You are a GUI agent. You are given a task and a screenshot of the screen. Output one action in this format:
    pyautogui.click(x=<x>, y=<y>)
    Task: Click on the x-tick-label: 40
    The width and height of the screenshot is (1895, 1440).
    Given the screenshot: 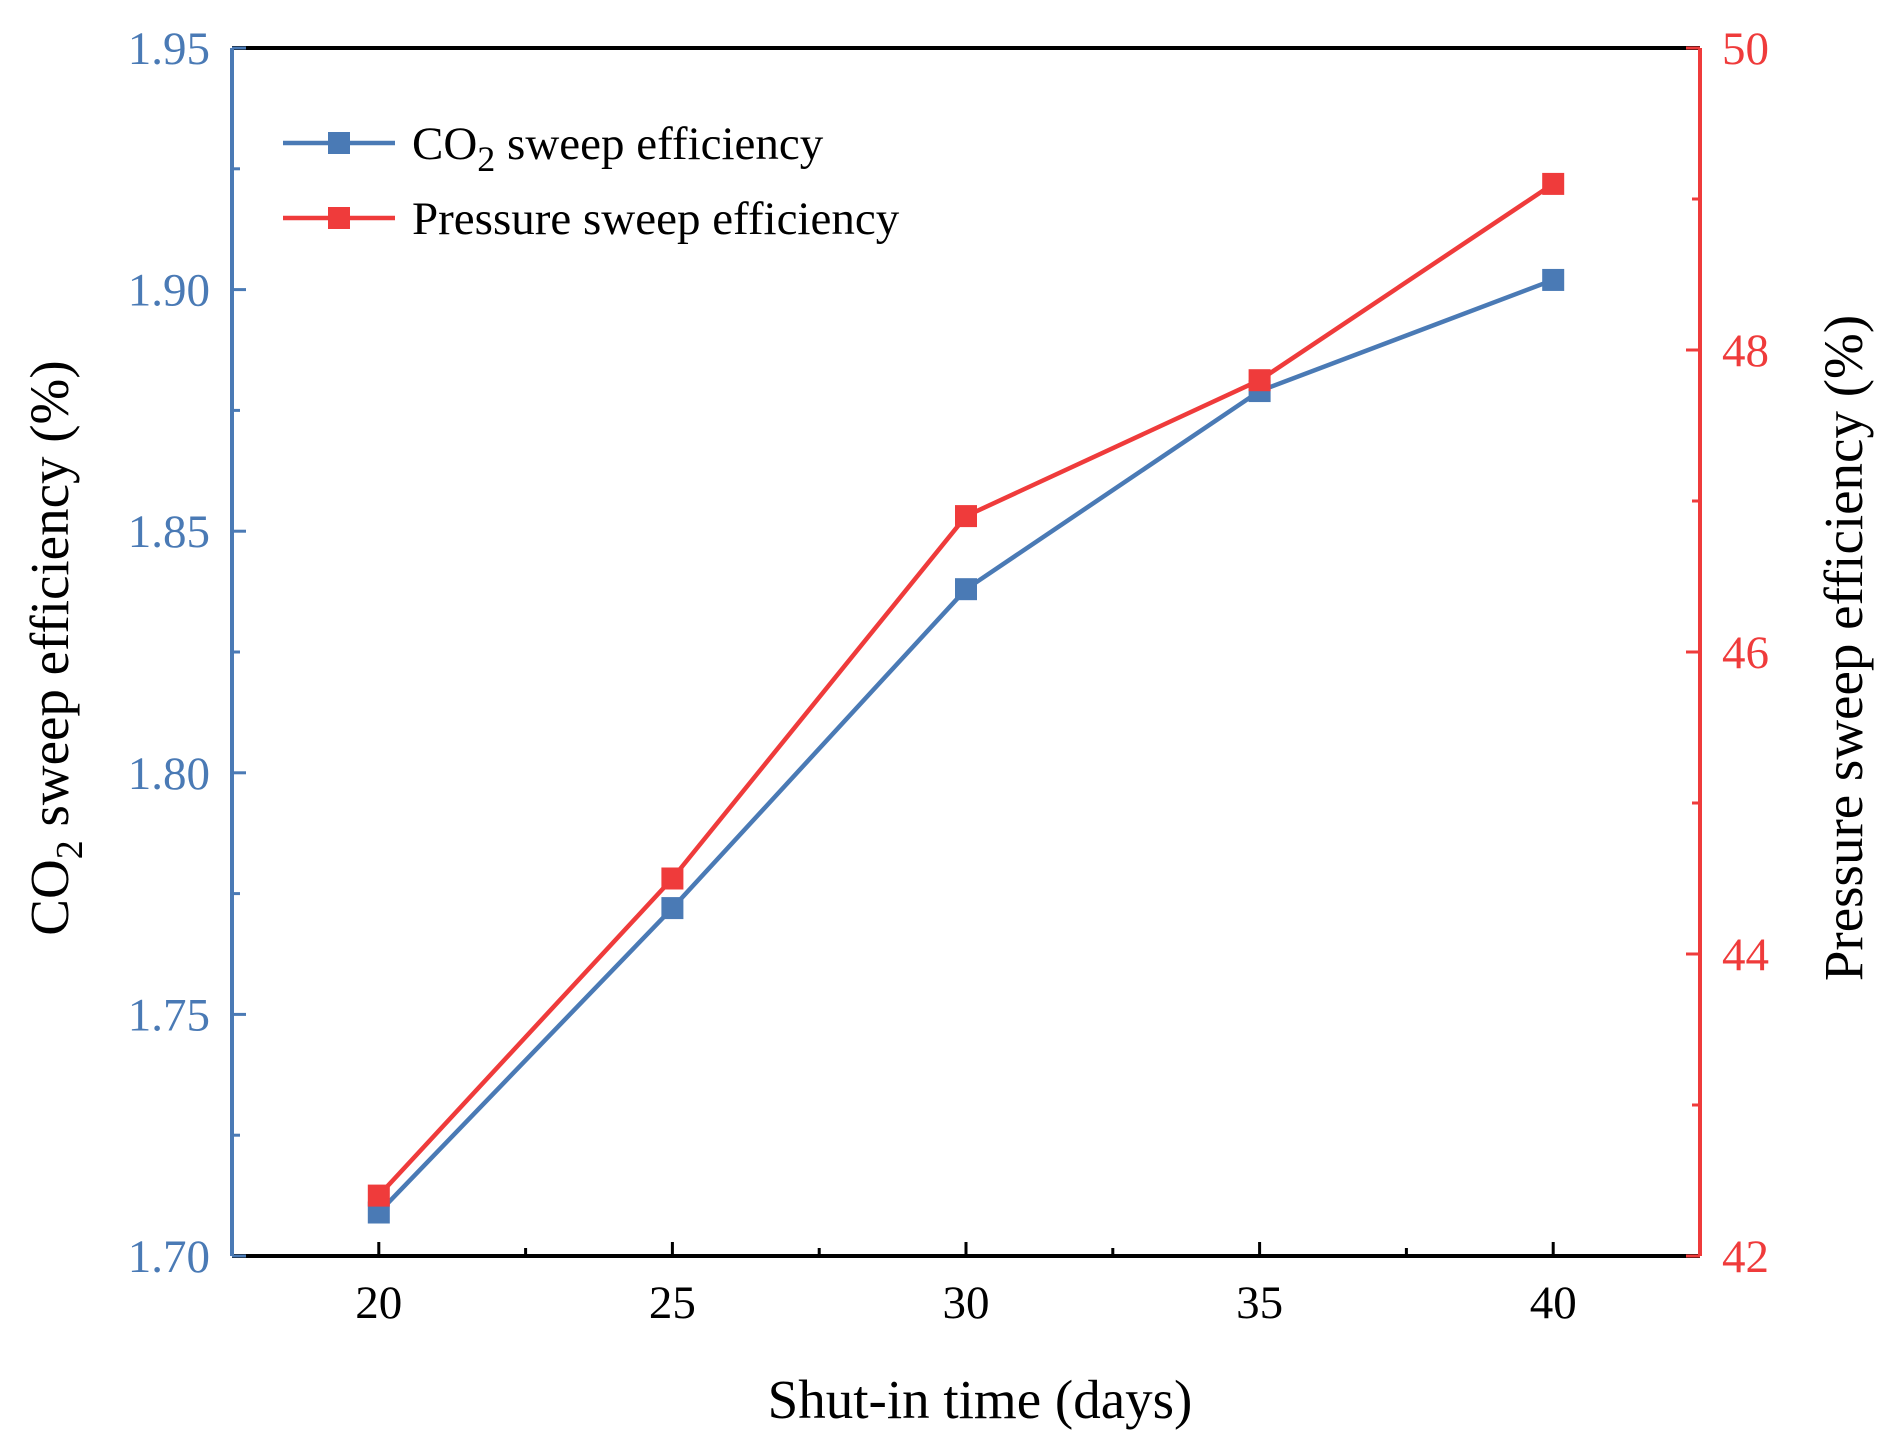 What is the action you would take?
    pyautogui.click(x=1553, y=1303)
    